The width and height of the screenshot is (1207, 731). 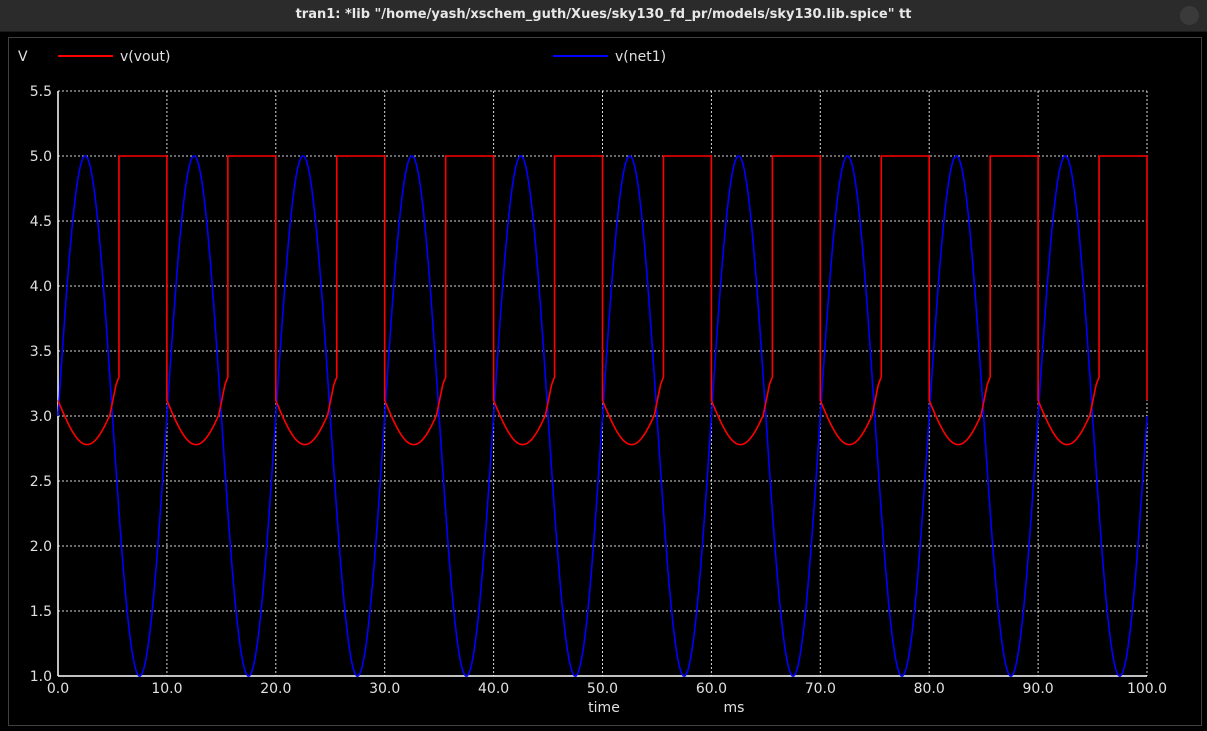 What do you see at coordinates (1038, 689) in the screenshot?
I see `x-tick-label: 90.0` at bounding box center [1038, 689].